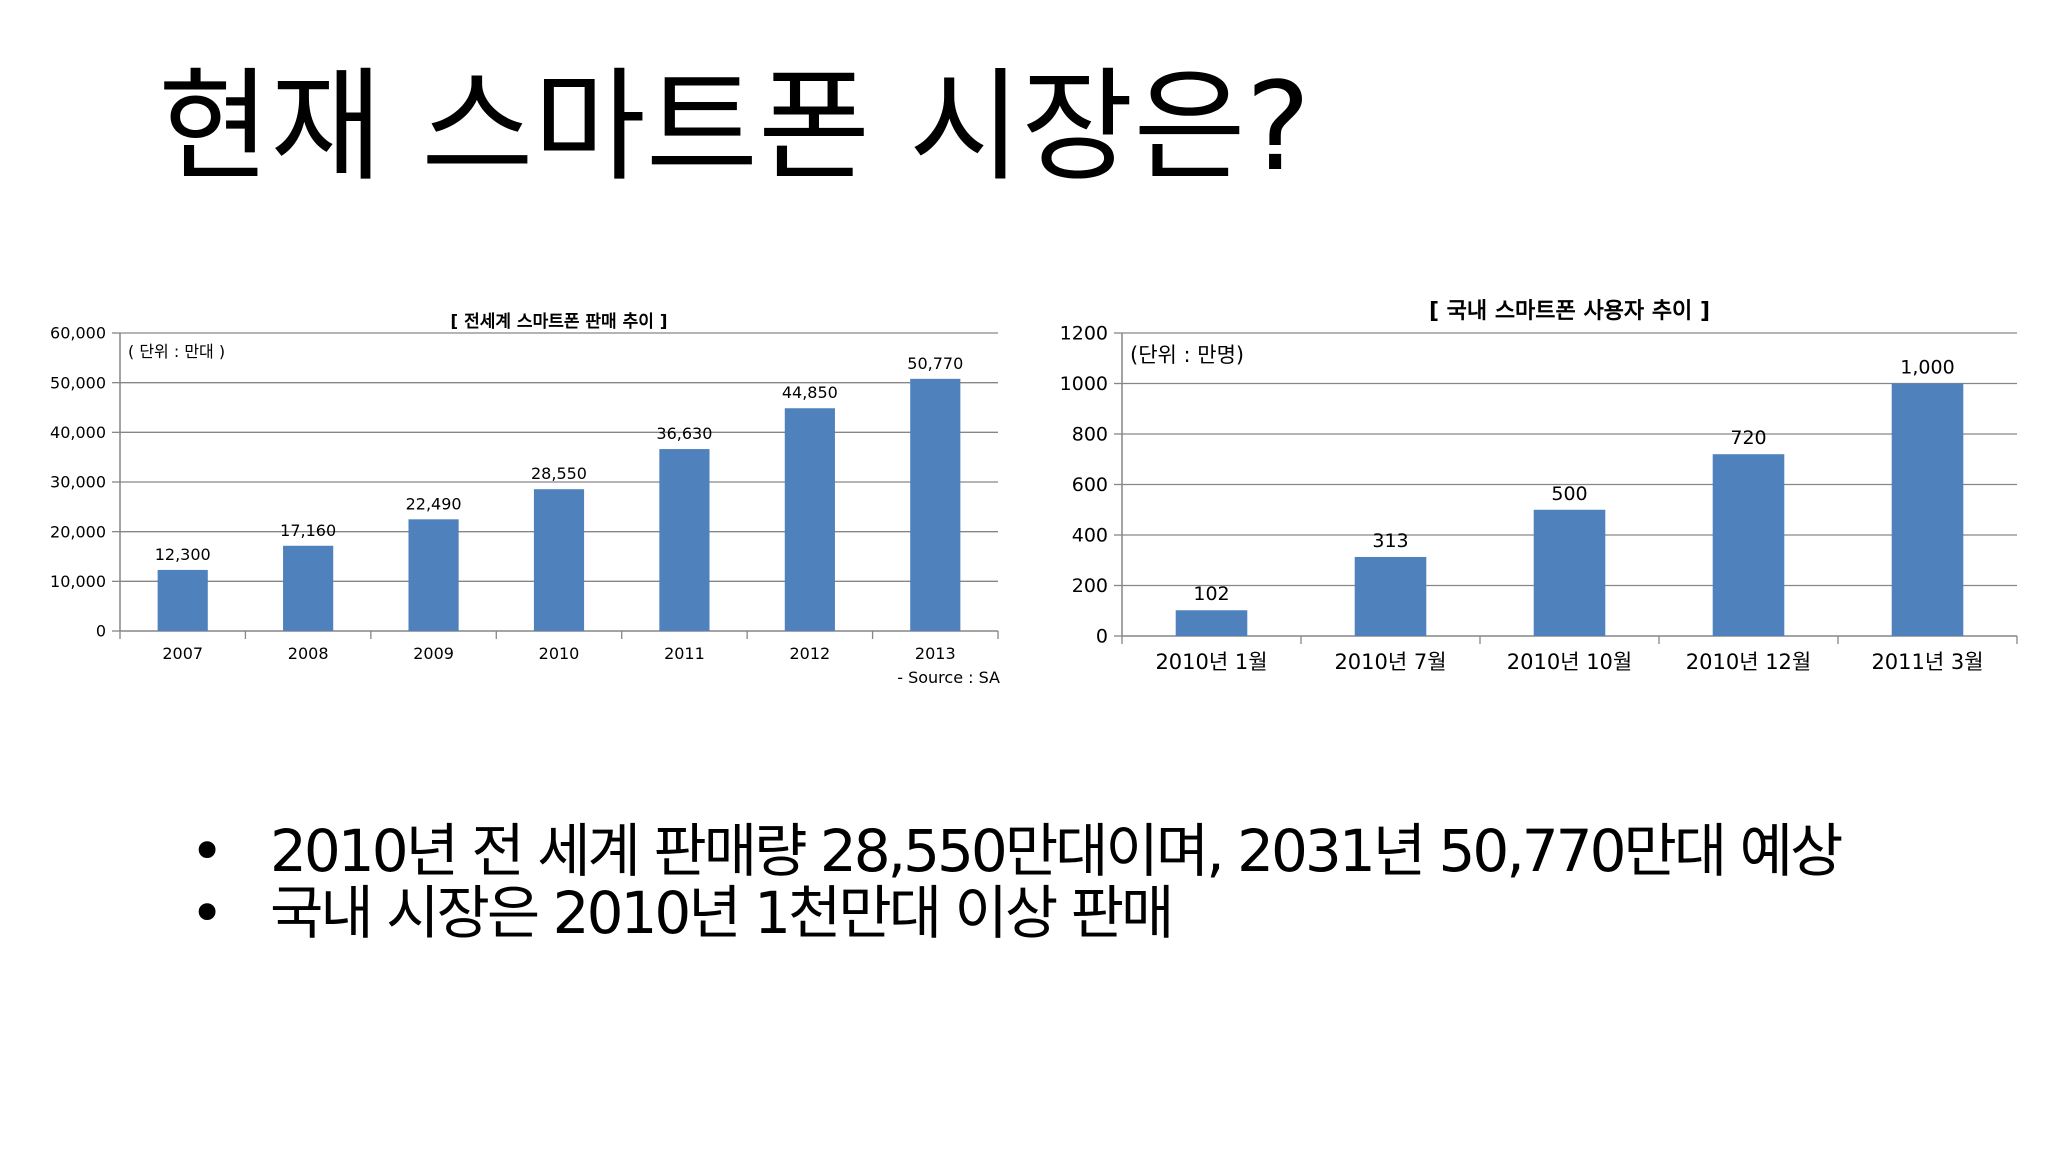 The width and height of the screenshot is (2048, 1152). I want to click on unit-note: (단위 : 만명), so click(1187, 355).